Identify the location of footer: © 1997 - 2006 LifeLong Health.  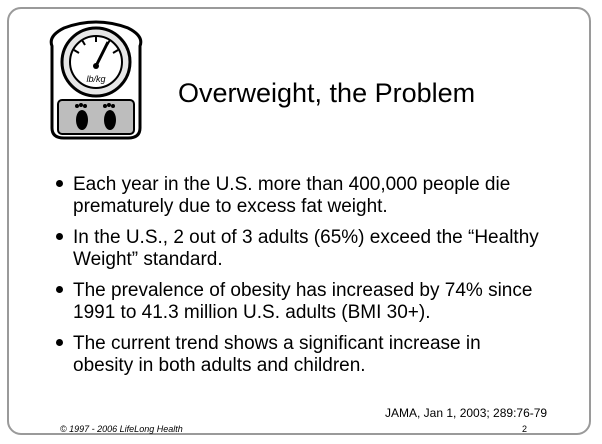
(121, 429).